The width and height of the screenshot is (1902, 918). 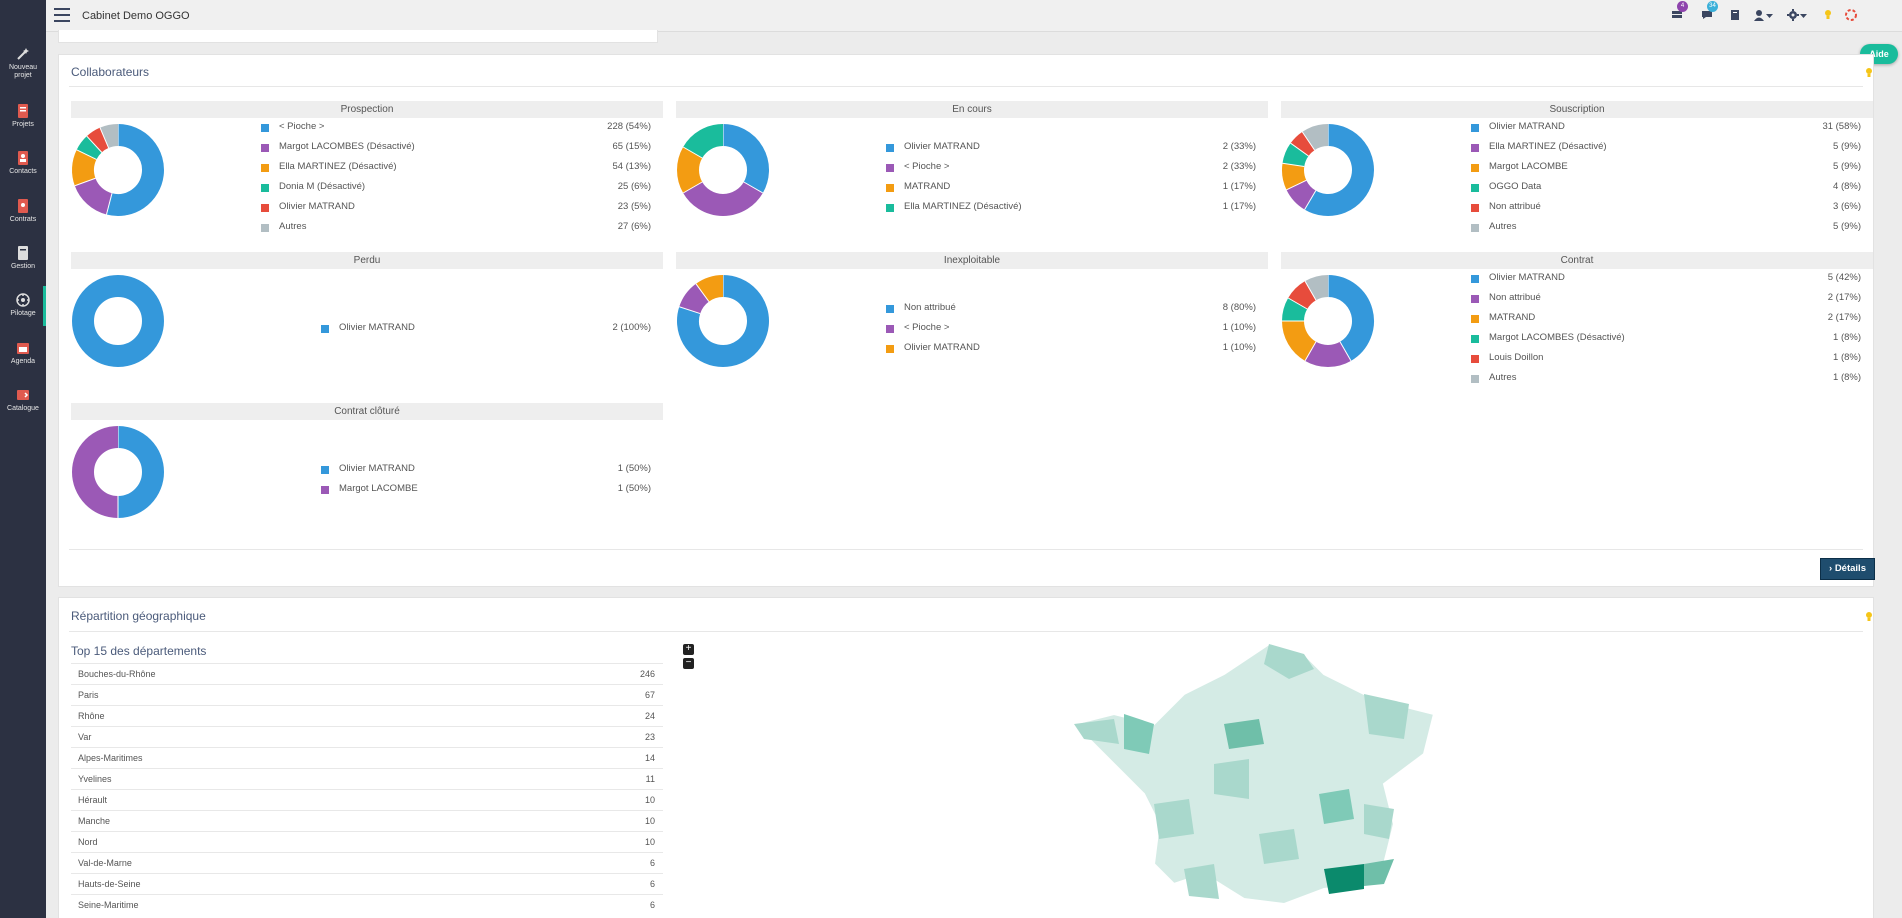 What do you see at coordinates (1071, 328) in the screenshot?
I see `legend-item: < Pioche > 1 (10%)` at bounding box center [1071, 328].